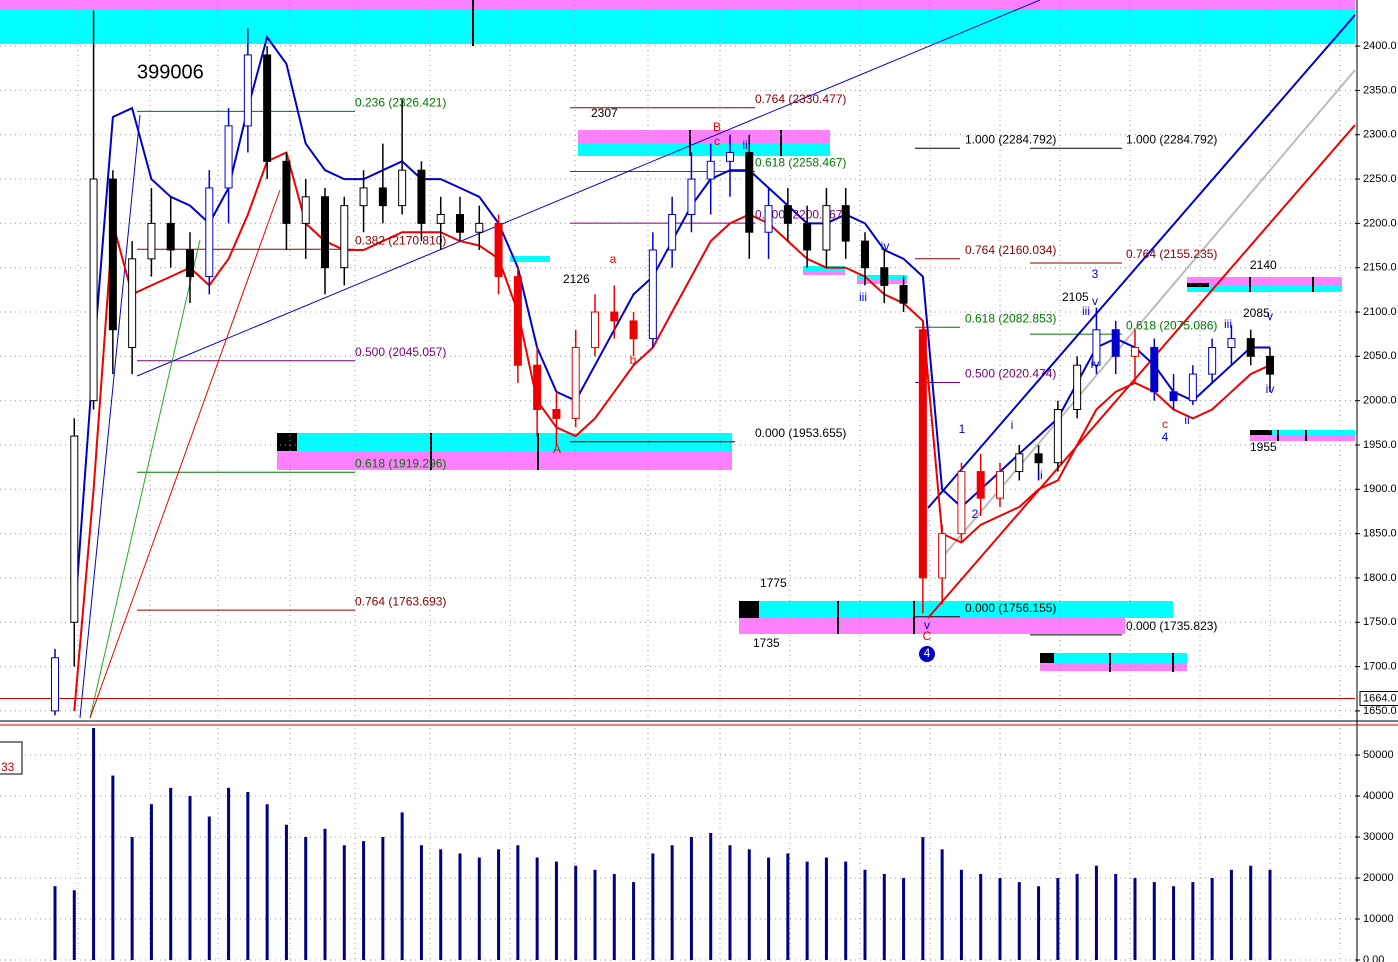 The width and height of the screenshot is (1398, 962). What do you see at coordinates (717, 127) in the screenshot?
I see `wave-label: B` at bounding box center [717, 127].